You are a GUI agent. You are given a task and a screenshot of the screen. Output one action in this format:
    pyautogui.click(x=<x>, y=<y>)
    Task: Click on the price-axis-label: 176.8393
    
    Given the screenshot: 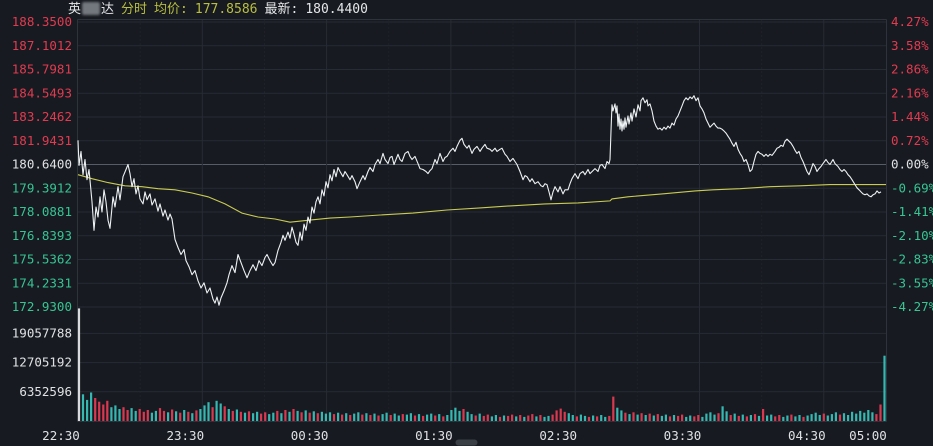 What is the action you would take?
    pyautogui.click(x=42, y=235)
    